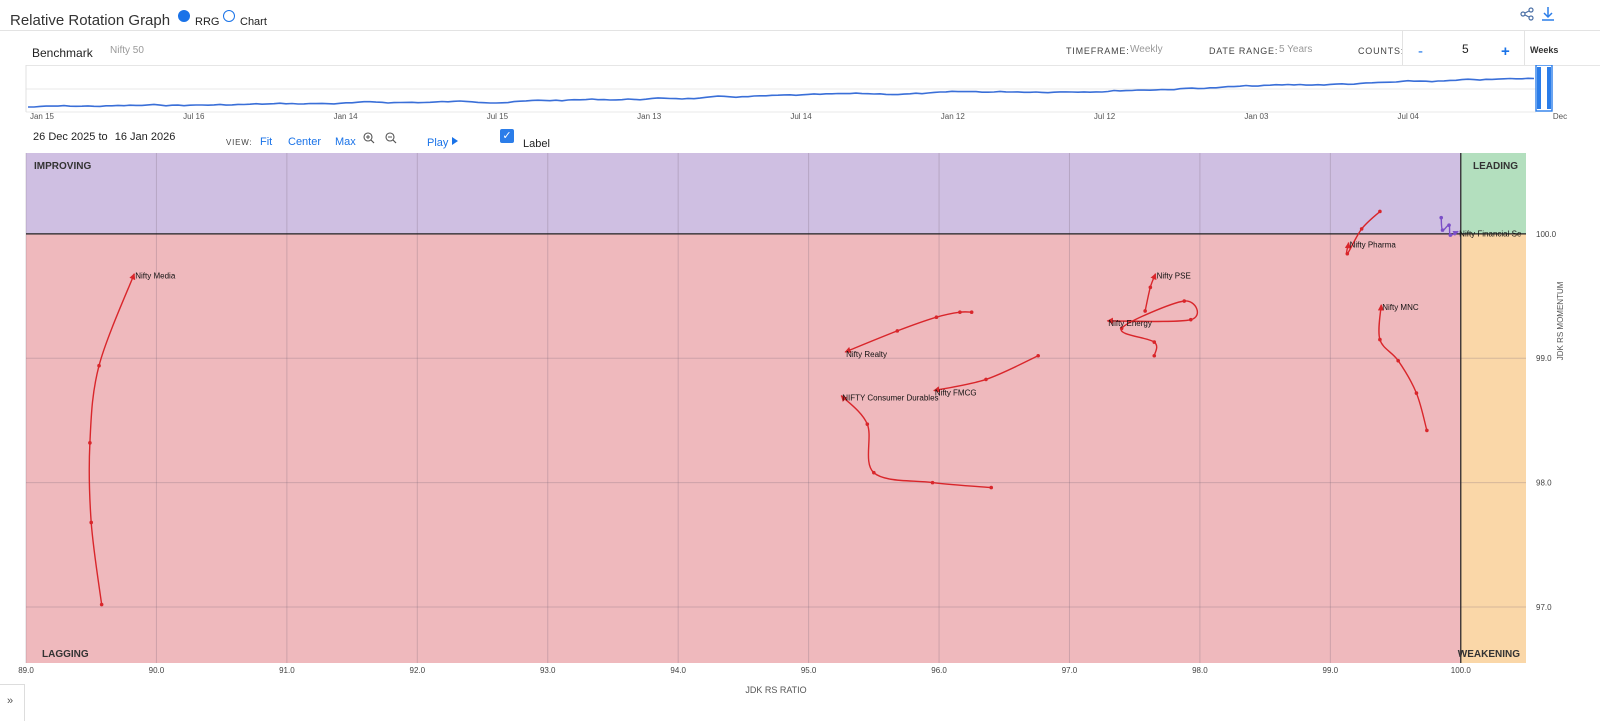 Image resolution: width=1600 pixels, height=721 pixels. I want to click on divider, so click(1524, 48).